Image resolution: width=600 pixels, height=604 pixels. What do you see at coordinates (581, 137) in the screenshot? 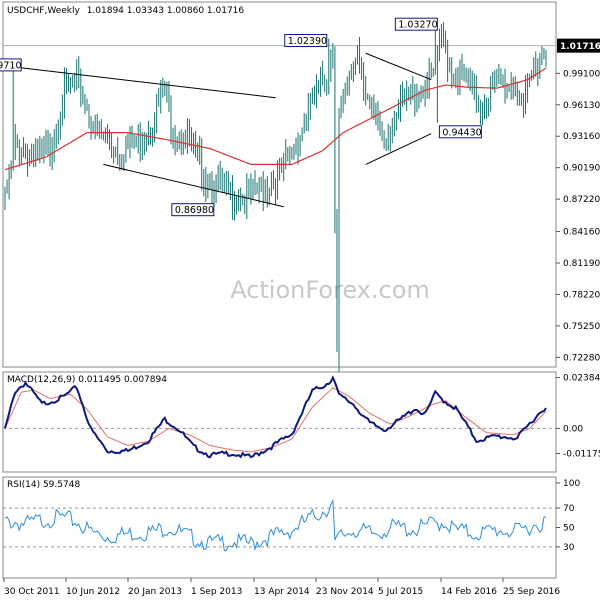
I see `price-y-tick-label: 0.93160` at bounding box center [581, 137].